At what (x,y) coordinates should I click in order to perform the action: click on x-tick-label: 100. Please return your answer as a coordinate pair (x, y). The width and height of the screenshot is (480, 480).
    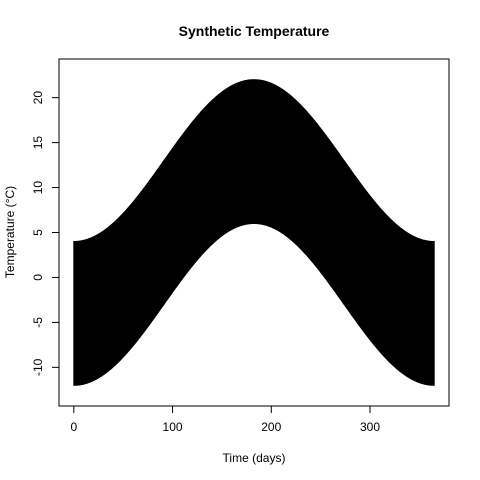
    Looking at the image, I should click on (173, 427).